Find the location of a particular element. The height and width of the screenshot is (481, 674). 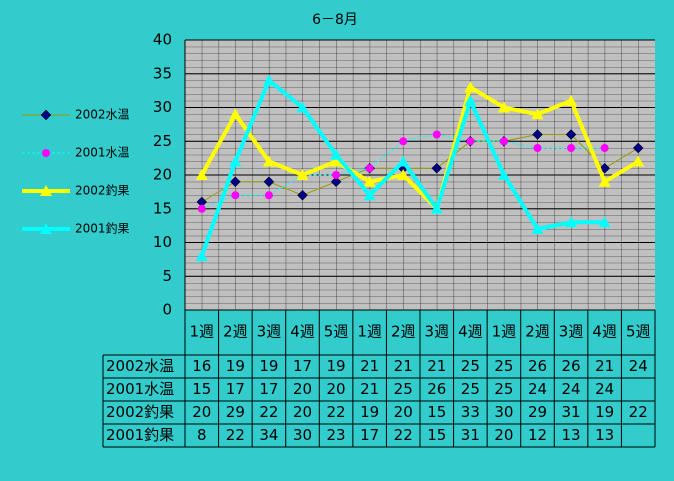

table-cell: 33 is located at coordinates (470, 412).